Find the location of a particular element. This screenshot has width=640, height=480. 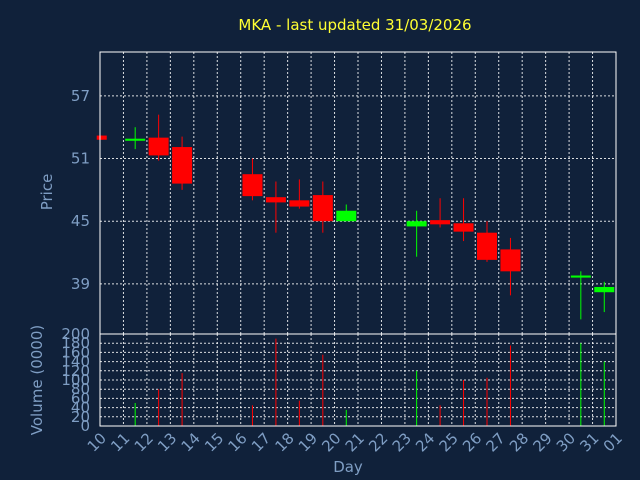

volume-y-tick-label: 120 is located at coordinates (75, 371).